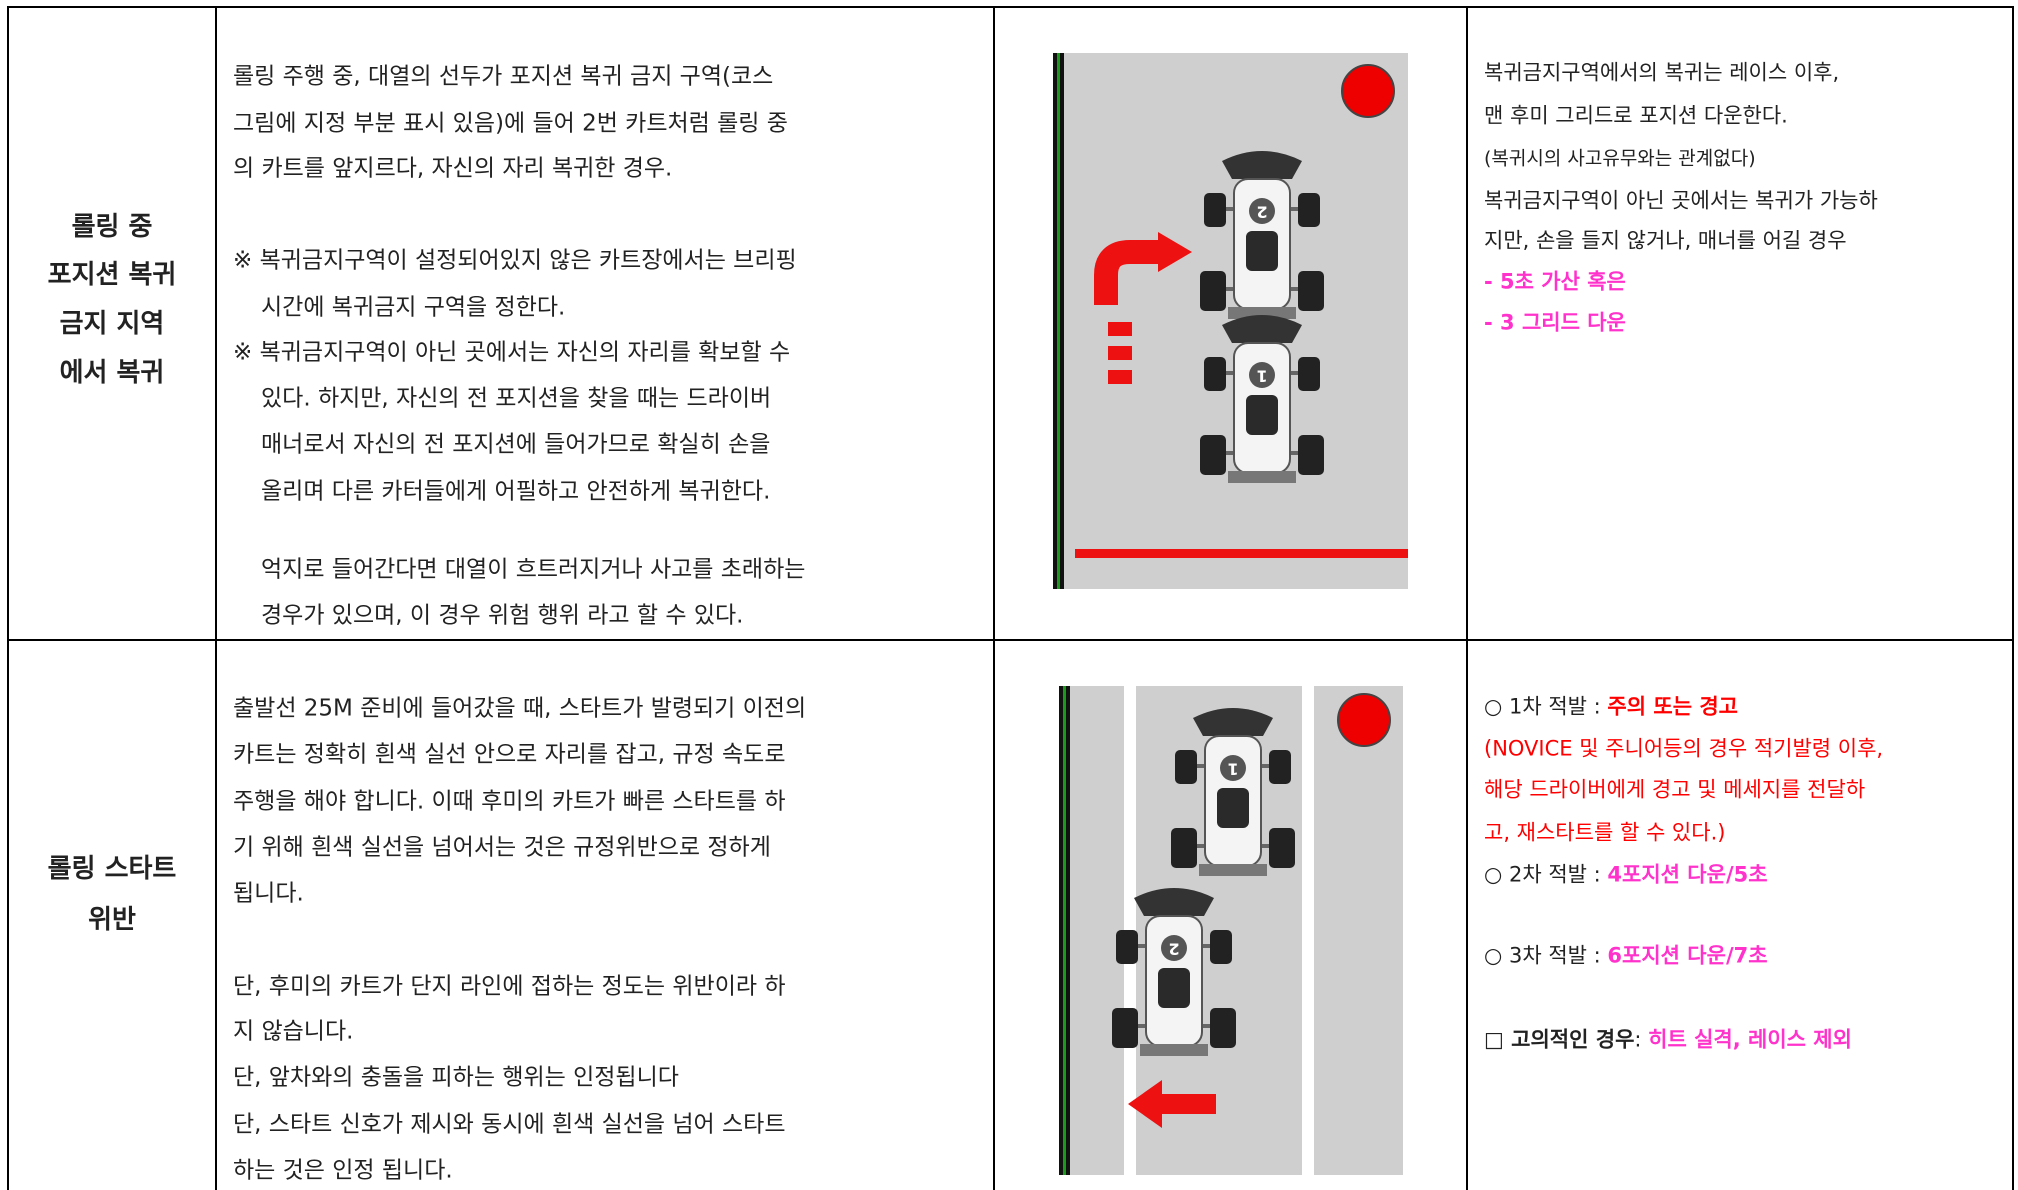 The image size is (2018, 1190). Describe the element at coordinates (1687, 874) in the screenshot. I see `penalty-text: 4포지션 다운/5초` at that location.